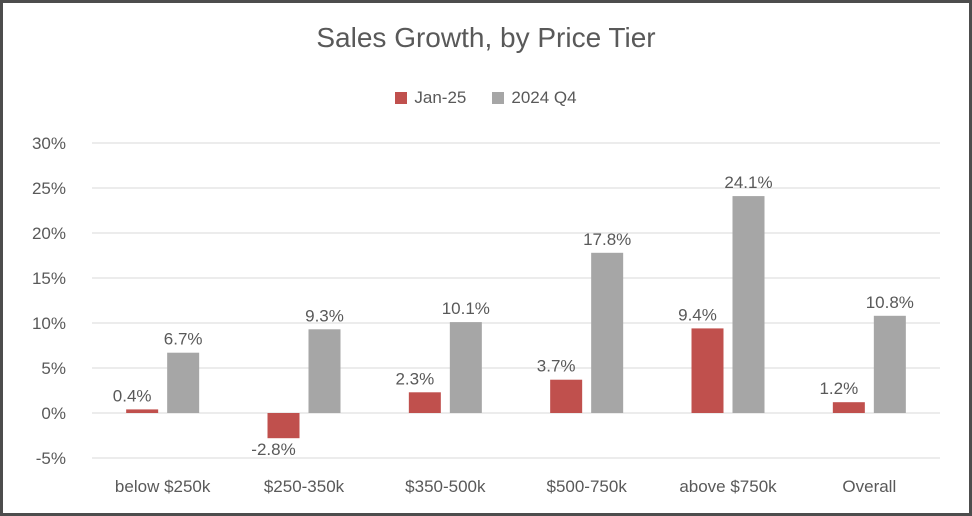  Describe the element at coordinates (49, 323) in the screenshot. I see `y-tick-label: 10%` at that location.